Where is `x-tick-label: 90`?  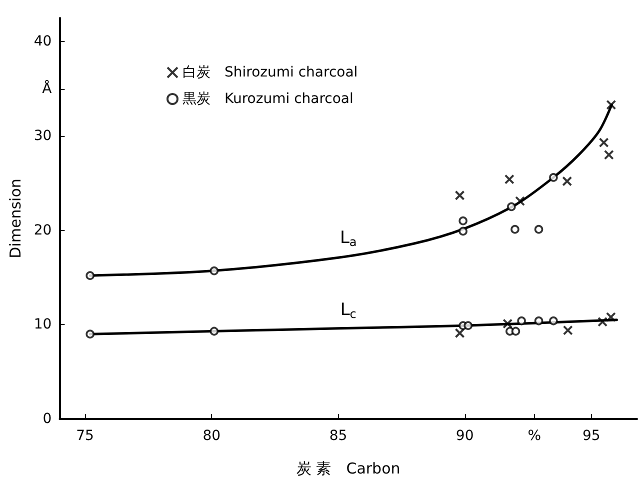
x-tick-label: 90 is located at coordinates (465, 436).